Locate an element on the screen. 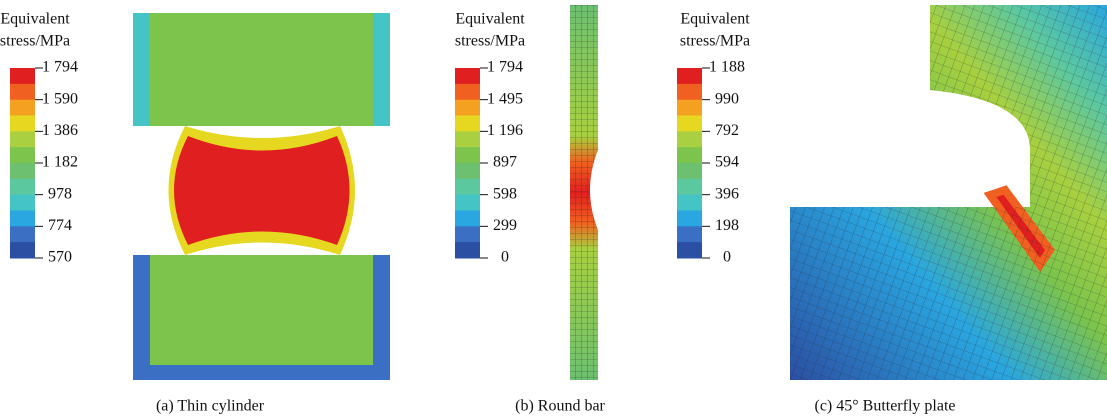 The image size is (1107, 420). colorbar-tick-label: 990 is located at coordinates (727, 98).